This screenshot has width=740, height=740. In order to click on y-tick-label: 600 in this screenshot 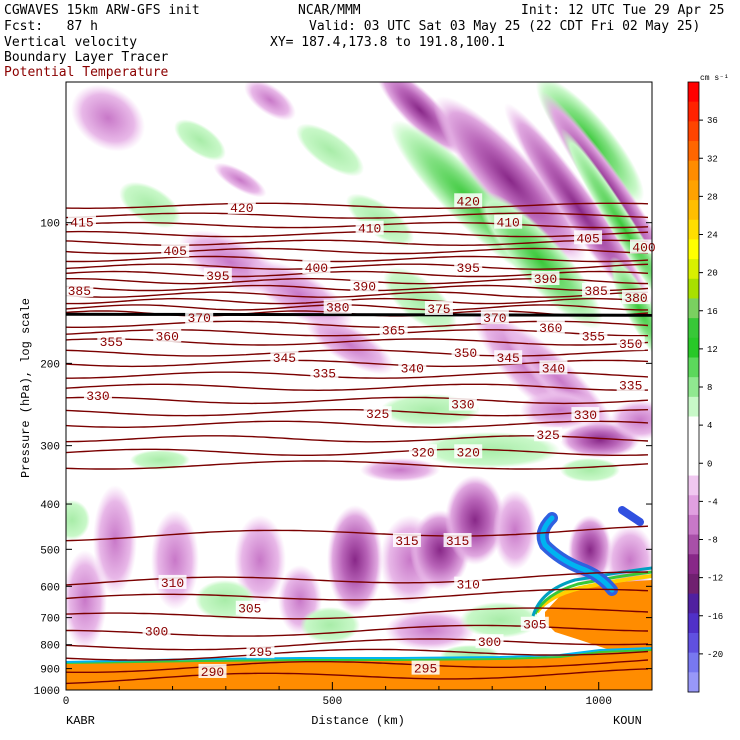, I will do `click(50, 588)`.